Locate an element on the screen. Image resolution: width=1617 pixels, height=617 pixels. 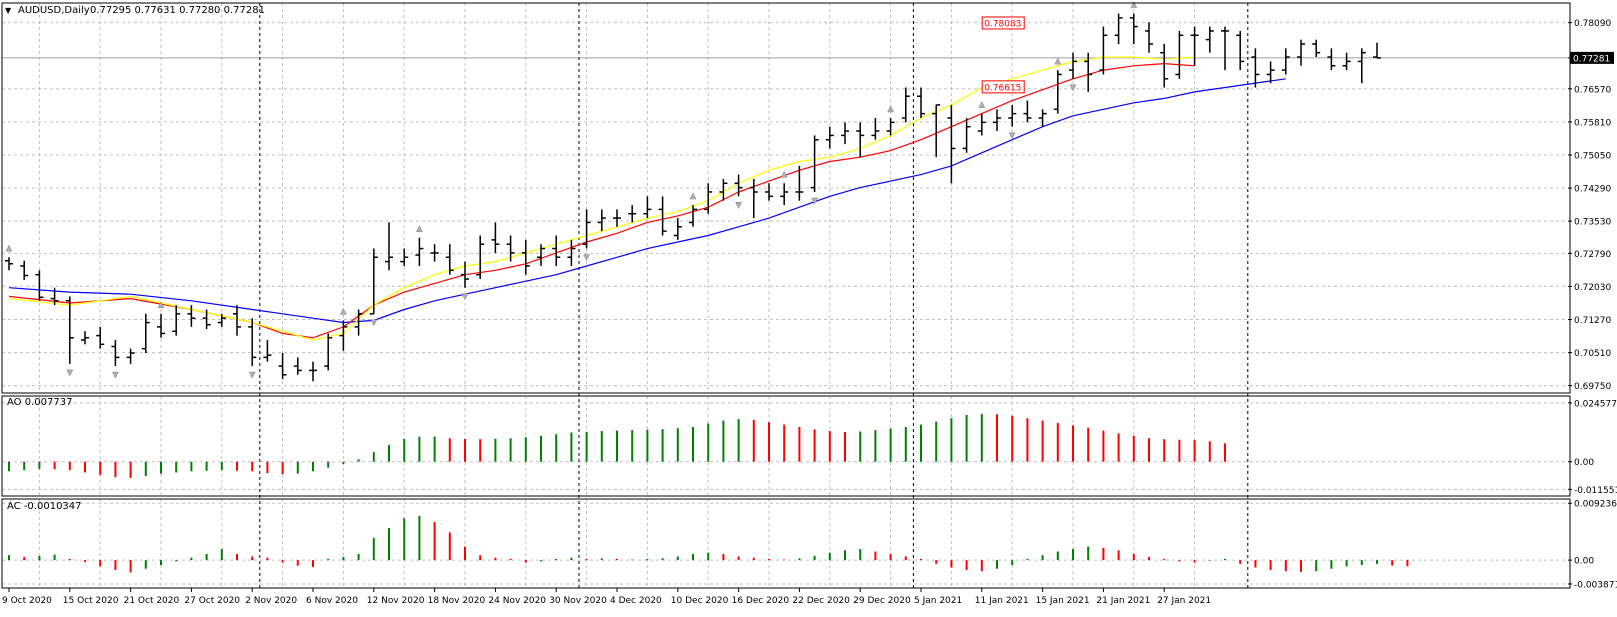
time-tick-label: 5 Jan 2021 is located at coordinates (938, 601).